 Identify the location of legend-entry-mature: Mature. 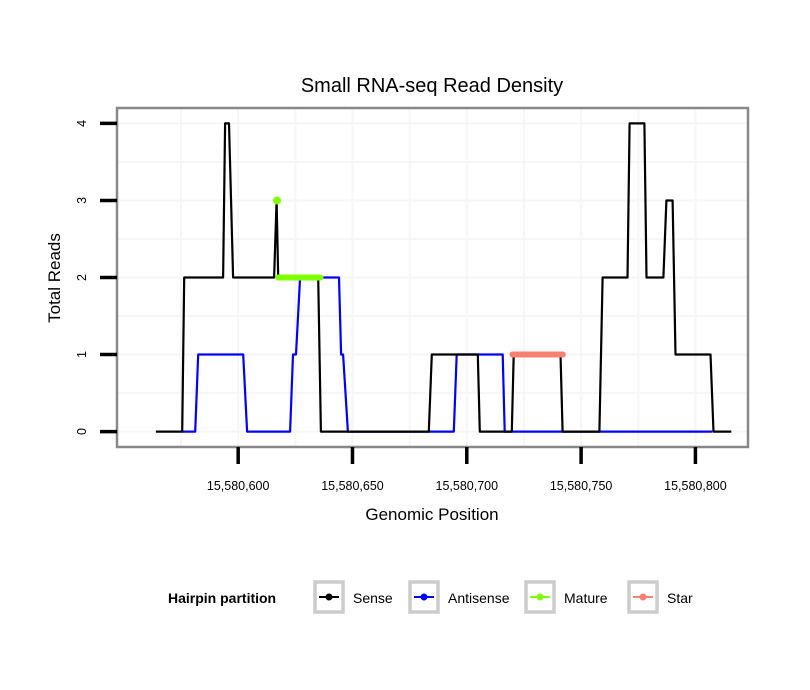
(566, 597).